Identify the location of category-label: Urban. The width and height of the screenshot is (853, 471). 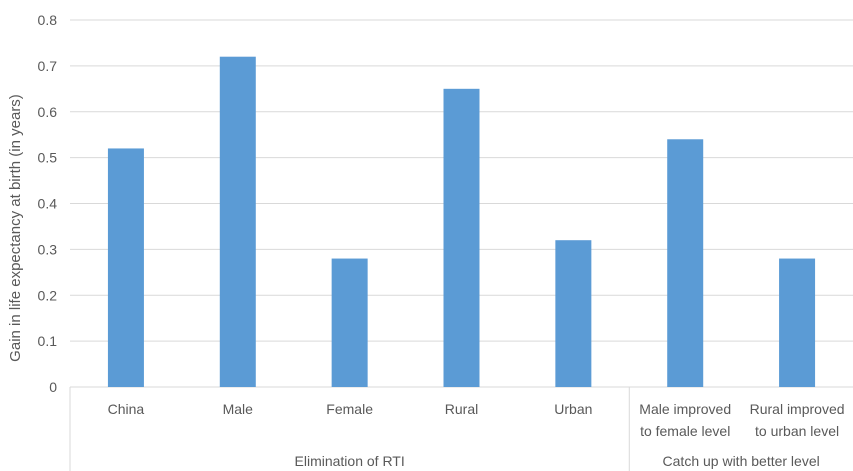
(573, 409).